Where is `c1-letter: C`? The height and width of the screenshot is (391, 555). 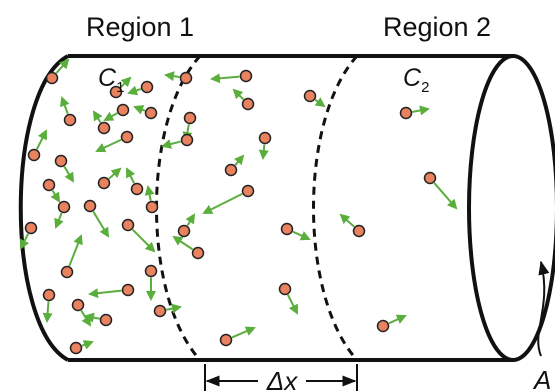 c1-letter: C is located at coordinates (107, 78).